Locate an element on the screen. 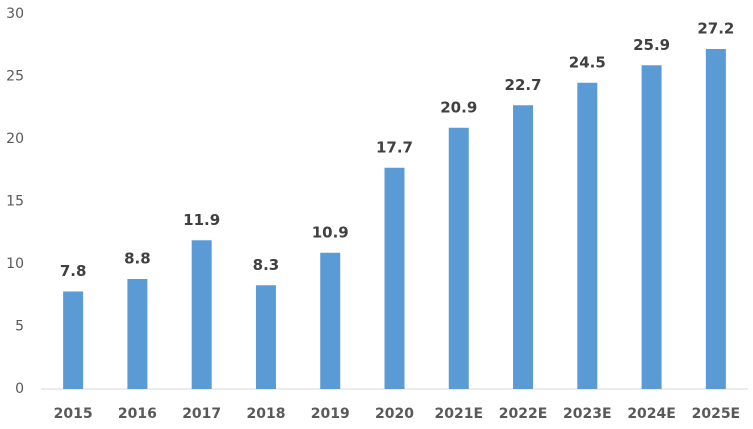  x-tick-label: 2024E is located at coordinates (651, 414).